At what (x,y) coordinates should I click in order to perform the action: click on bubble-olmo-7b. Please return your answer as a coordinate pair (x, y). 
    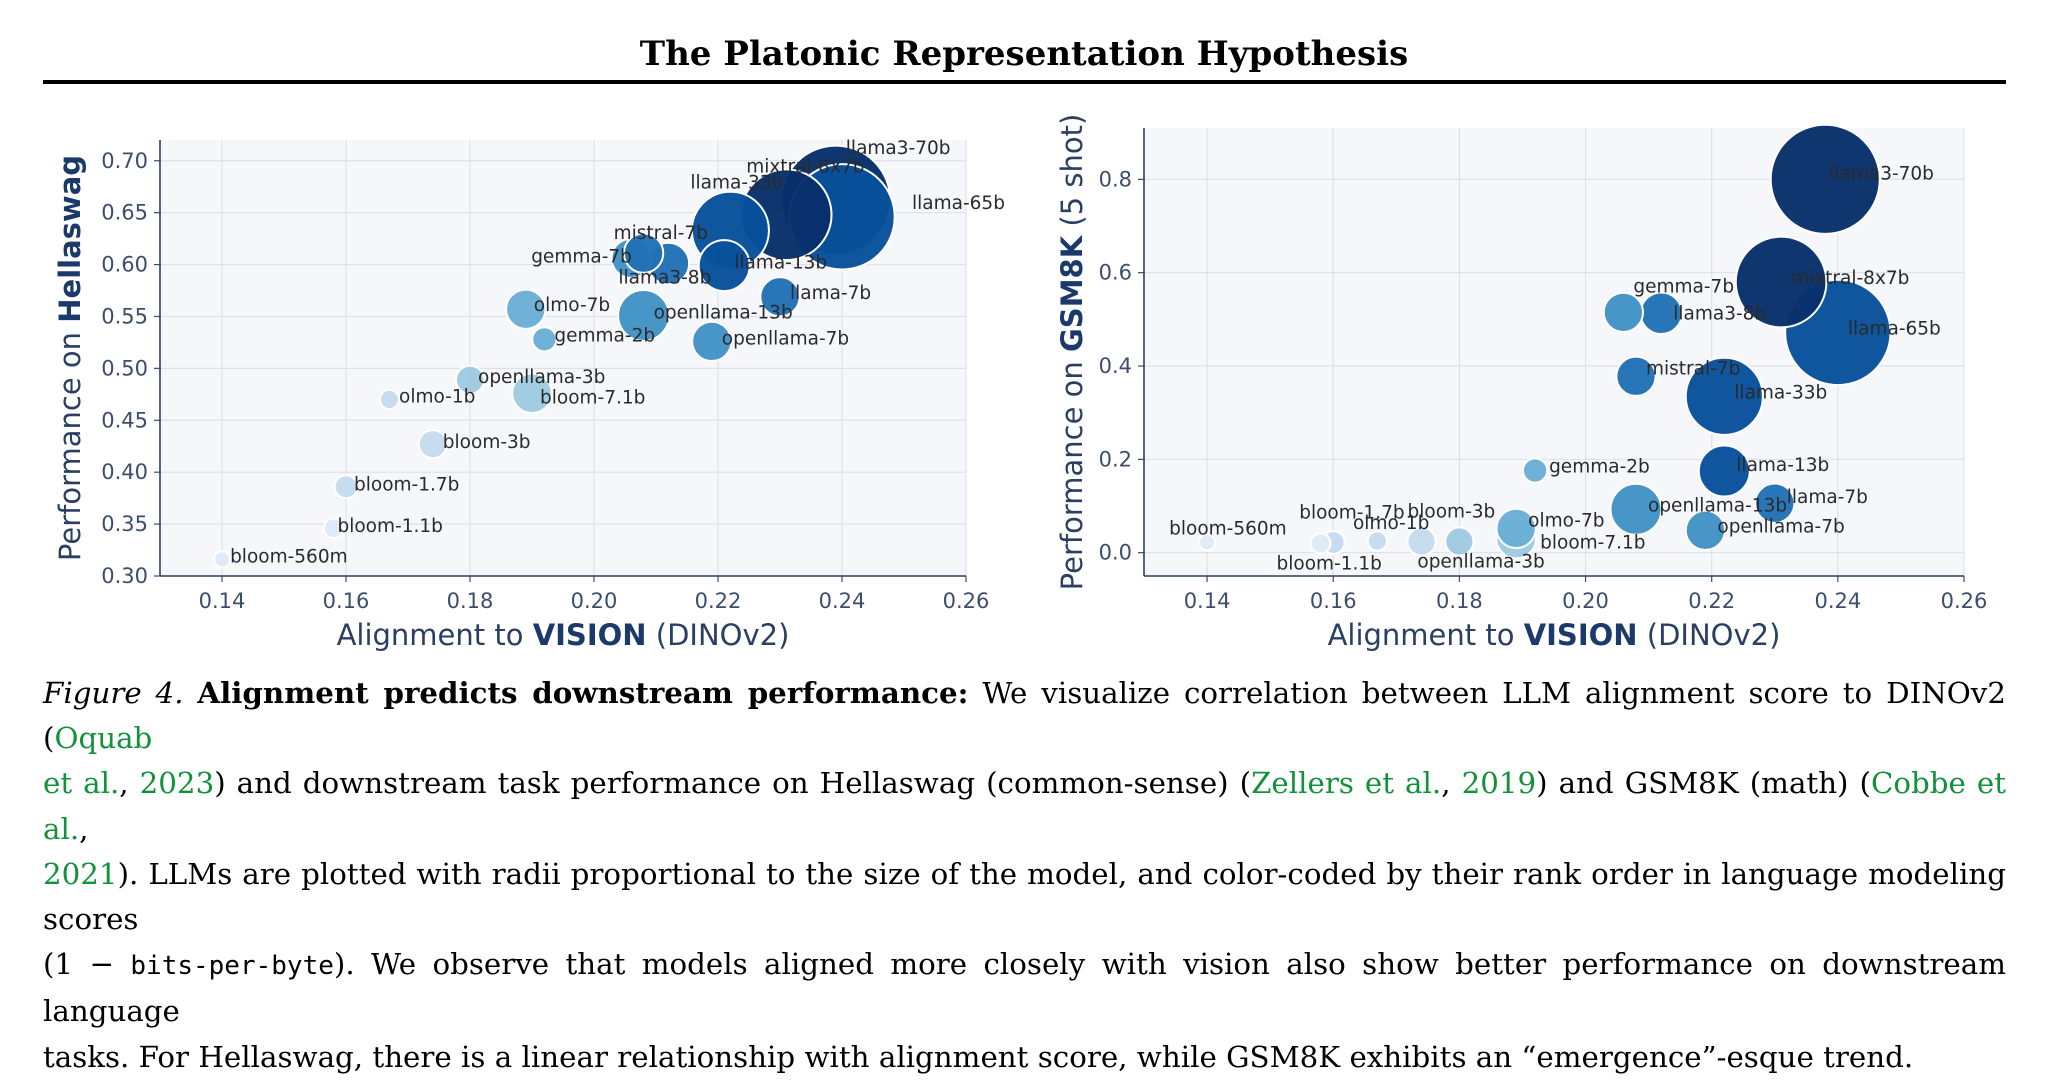
    Looking at the image, I should click on (526, 309).